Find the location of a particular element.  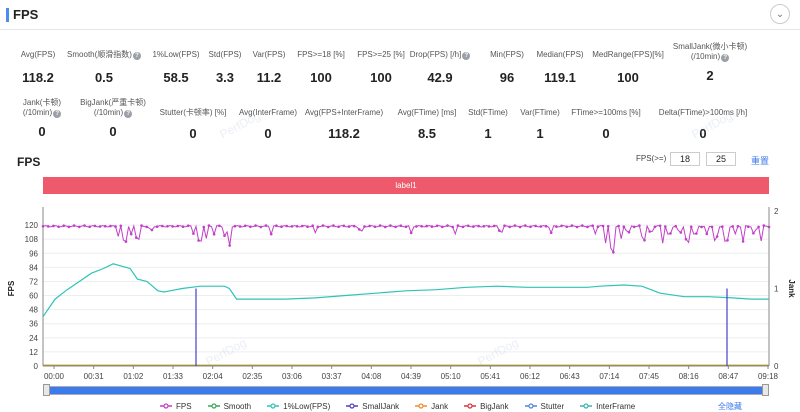

legend-item: Smooth is located at coordinates (229, 406).